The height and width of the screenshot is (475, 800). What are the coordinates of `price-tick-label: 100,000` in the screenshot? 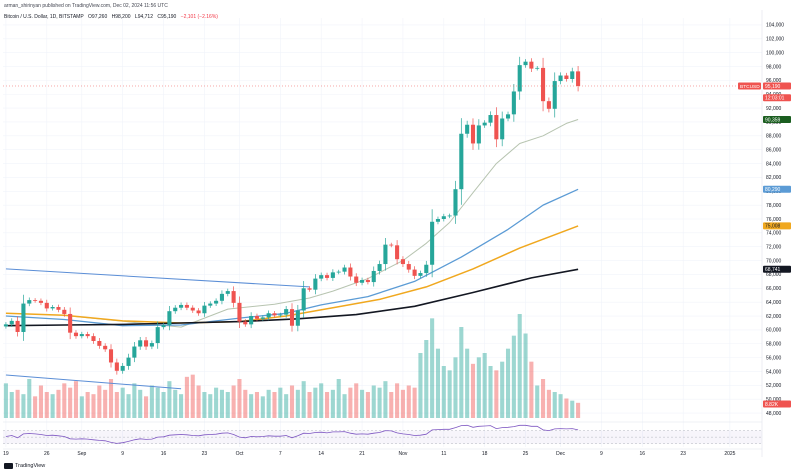 It's located at (775, 53).